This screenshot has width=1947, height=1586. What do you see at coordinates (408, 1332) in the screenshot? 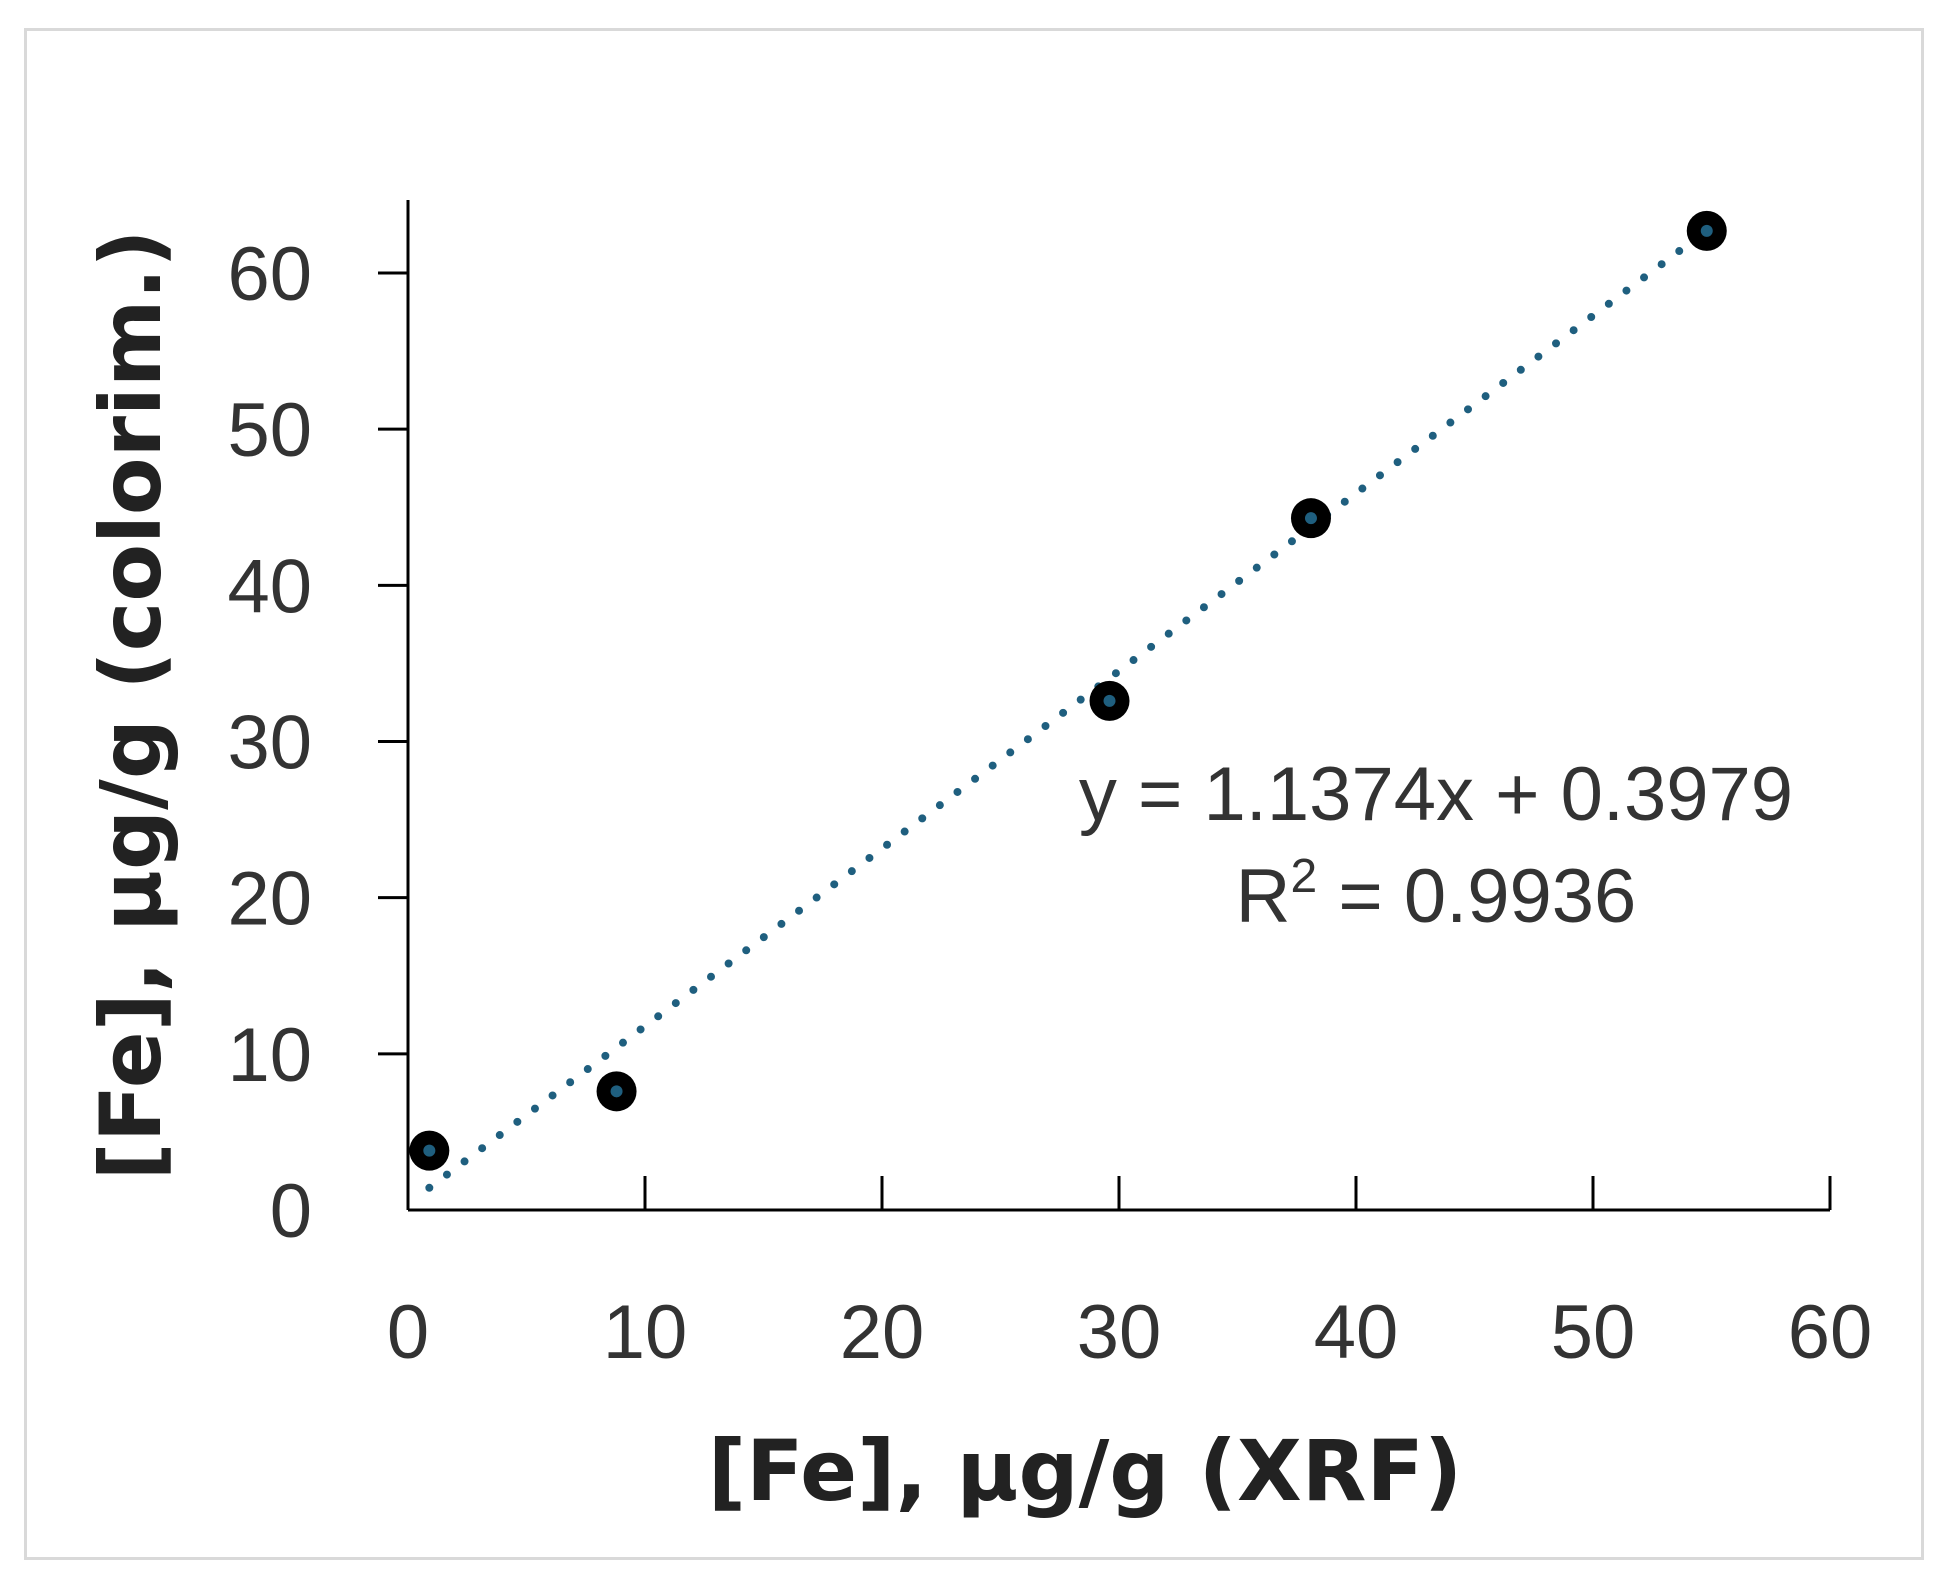
I see `x-tick-label: 0` at bounding box center [408, 1332].